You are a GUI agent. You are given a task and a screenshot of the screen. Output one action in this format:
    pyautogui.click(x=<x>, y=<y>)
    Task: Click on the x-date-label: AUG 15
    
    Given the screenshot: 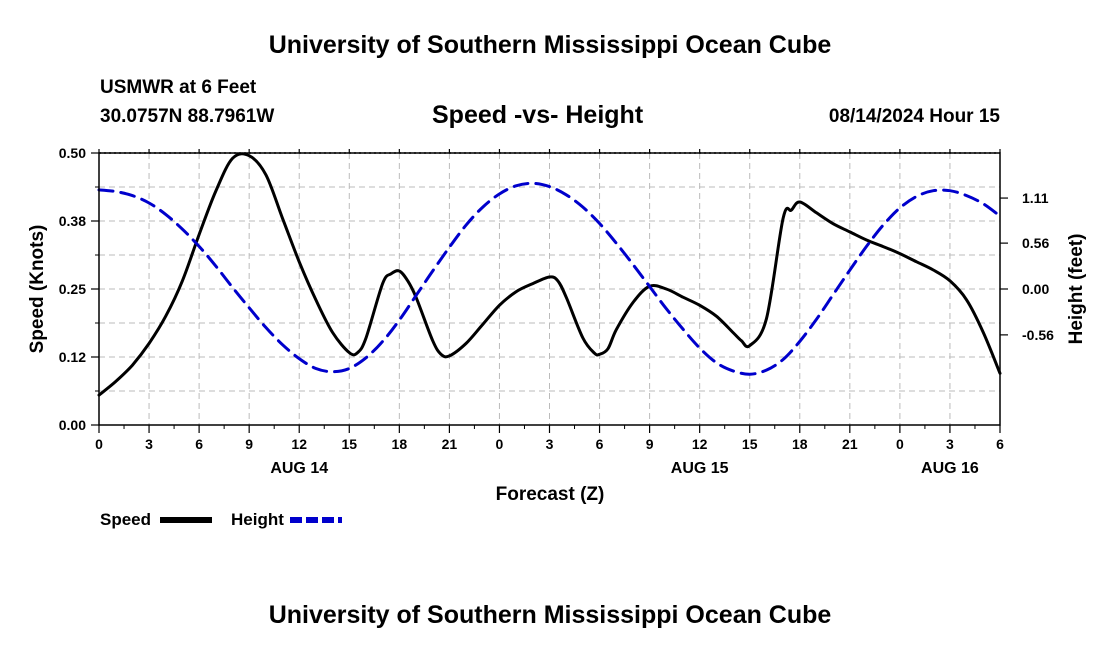 What is the action you would take?
    pyautogui.click(x=700, y=468)
    